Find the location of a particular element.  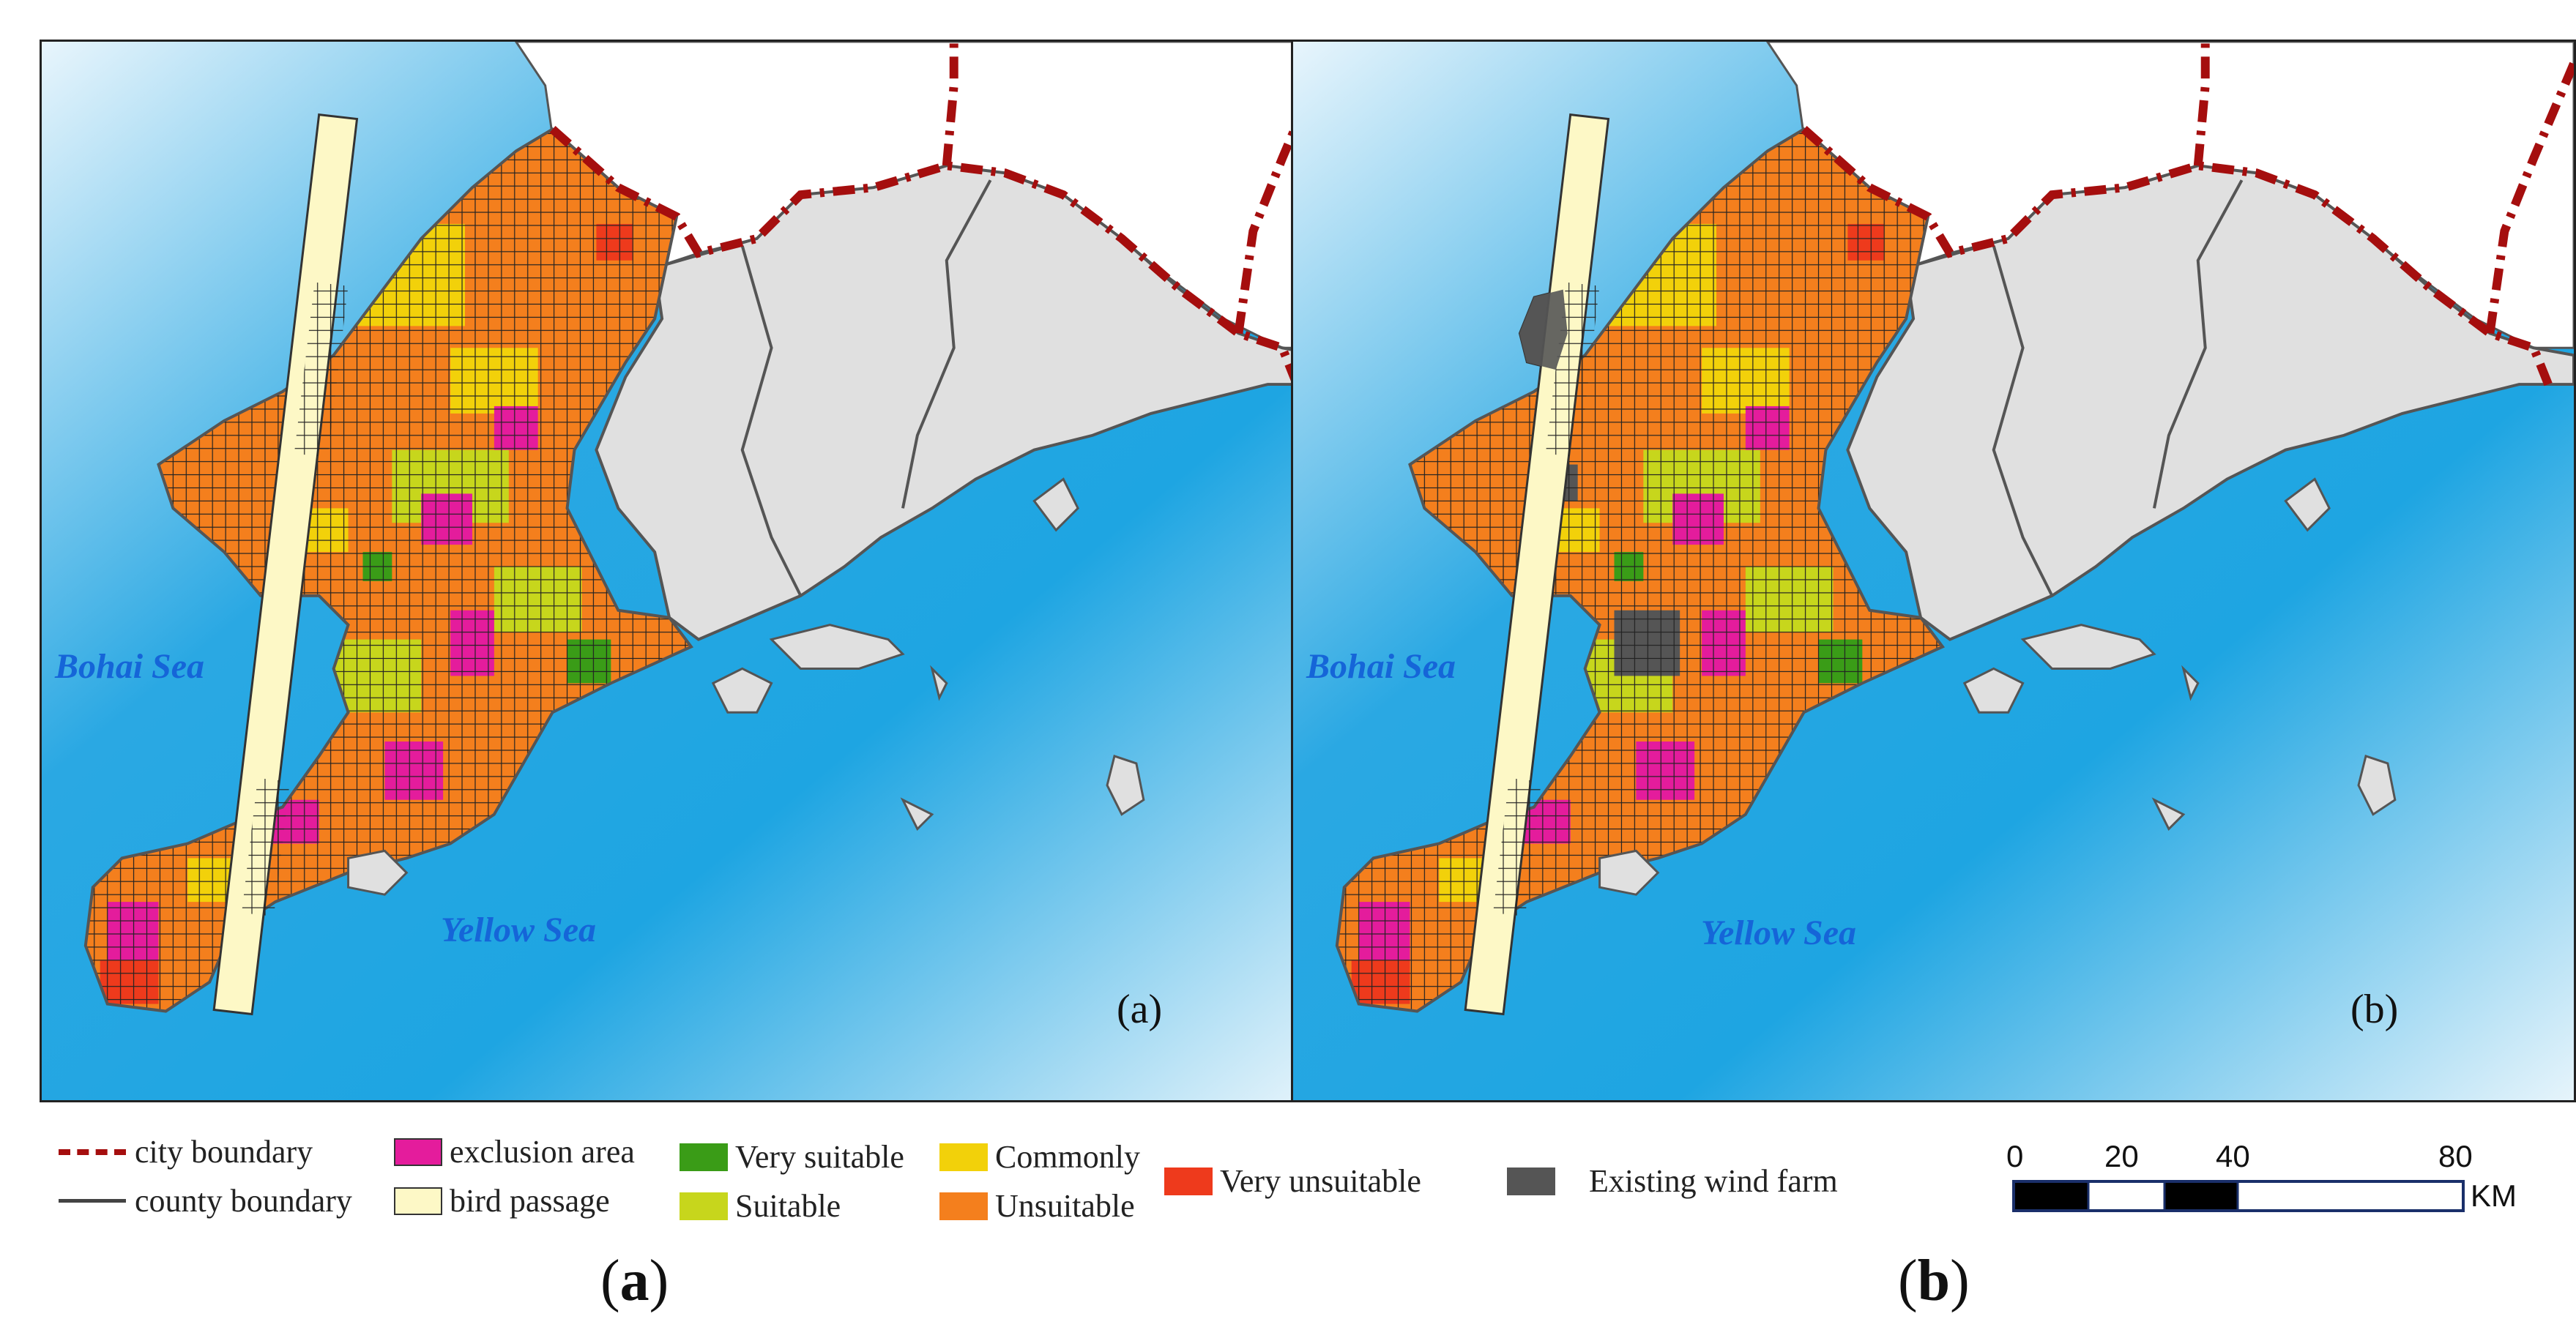

commonly-swatch is located at coordinates (963, 1157).